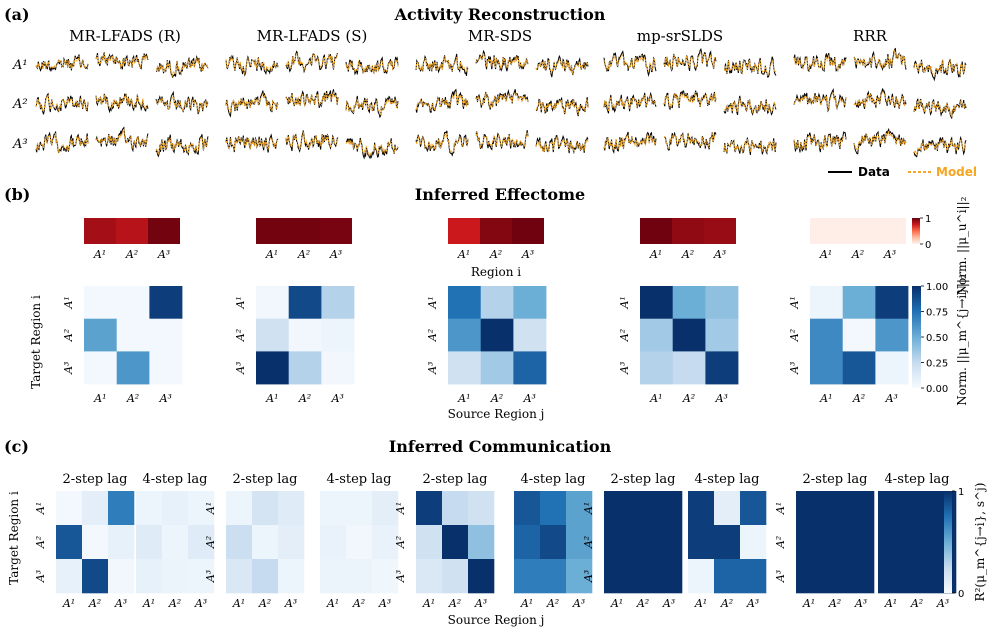  What do you see at coordinates (495, 254) in the screenshot?
I see `input-norm-xtick: A²` at bounding box center [495, 254].